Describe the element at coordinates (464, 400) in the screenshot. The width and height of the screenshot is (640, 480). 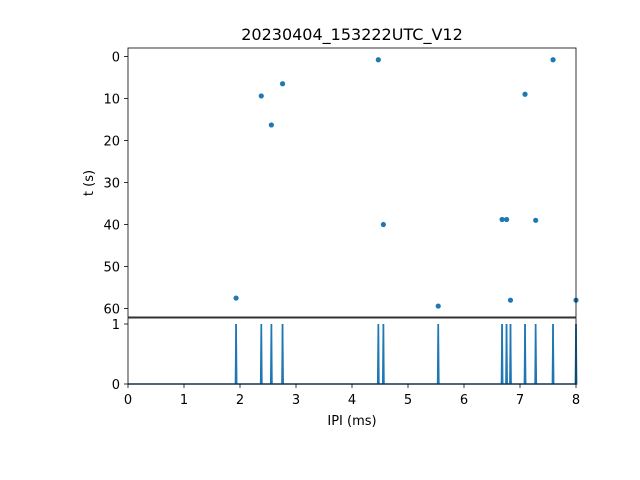
I see `x-tick-label: 6` at that location.